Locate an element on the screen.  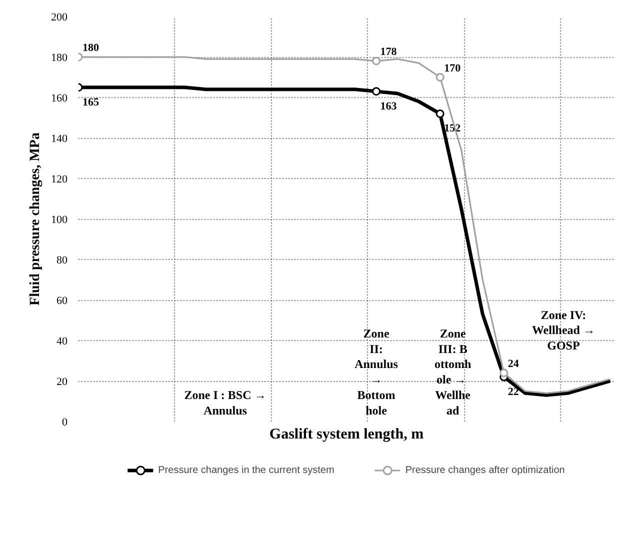
y-tick-label: 200 is located at coordinates (59, 18).